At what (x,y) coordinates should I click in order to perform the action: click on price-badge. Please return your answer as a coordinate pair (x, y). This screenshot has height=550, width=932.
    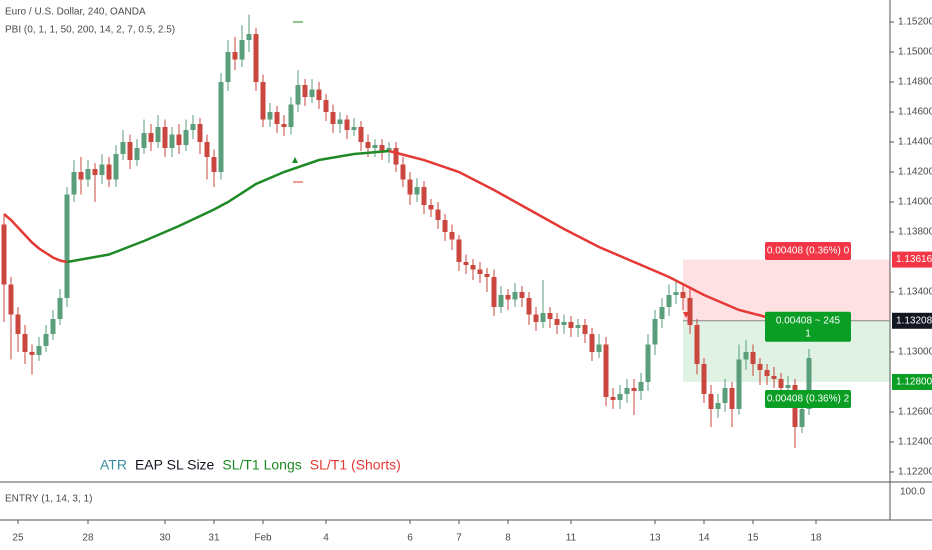
    Looking at the image, I should click on (912, 320).